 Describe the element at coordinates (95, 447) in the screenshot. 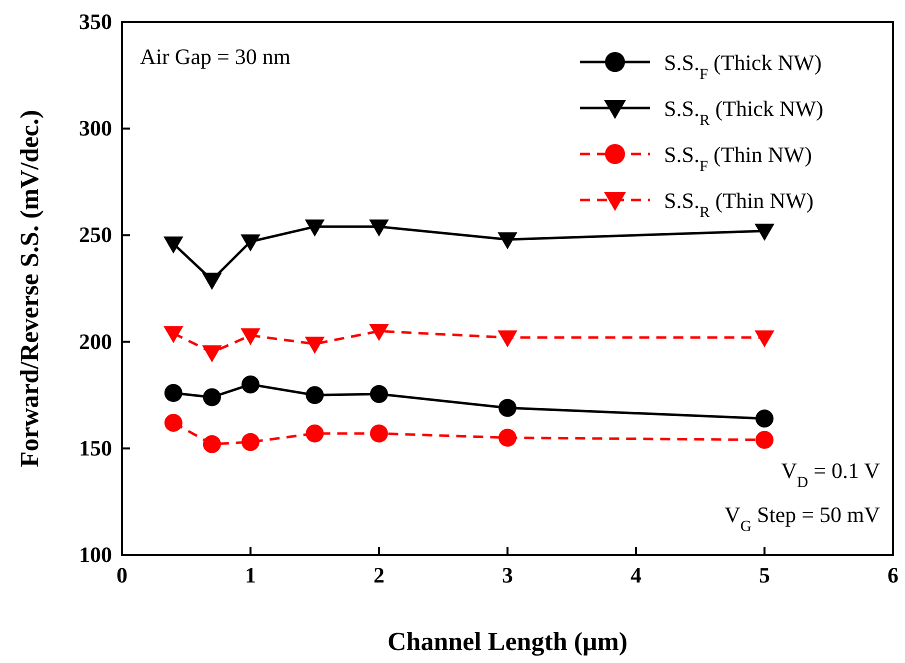

I see `y-tick-label: 150` at that location.